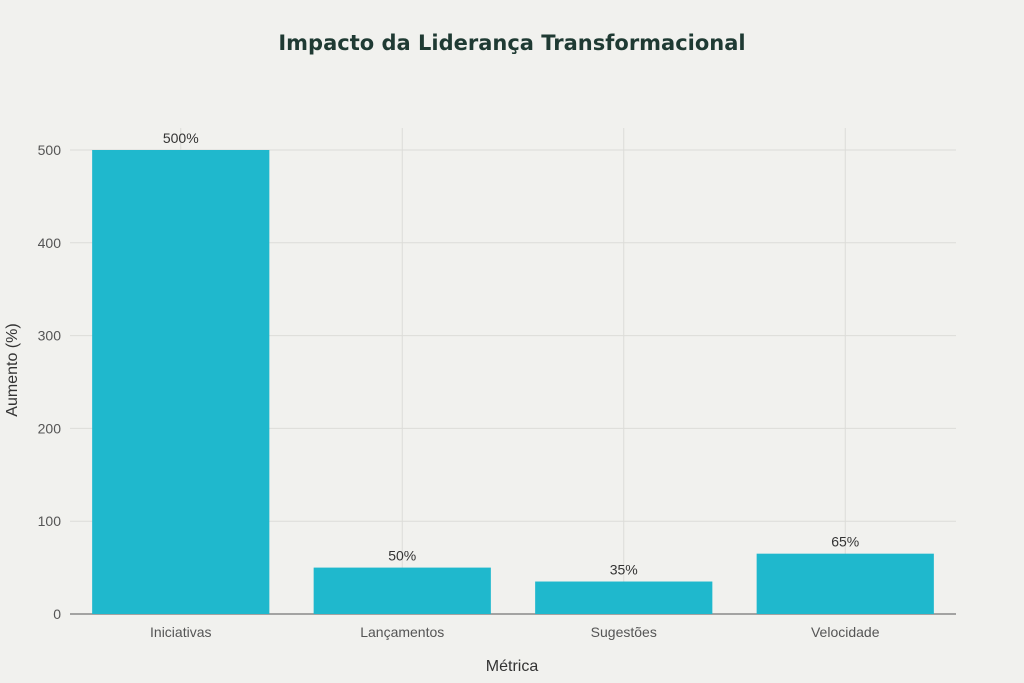 The image size is (1024, 683). I want to click on data-label: 35%, so click(624, 570).